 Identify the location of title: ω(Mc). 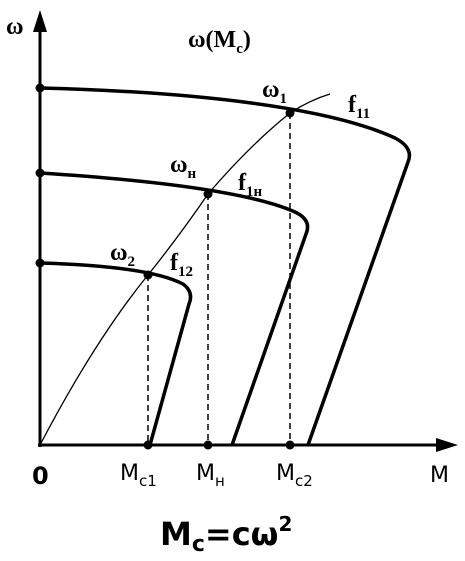
(219, 42).